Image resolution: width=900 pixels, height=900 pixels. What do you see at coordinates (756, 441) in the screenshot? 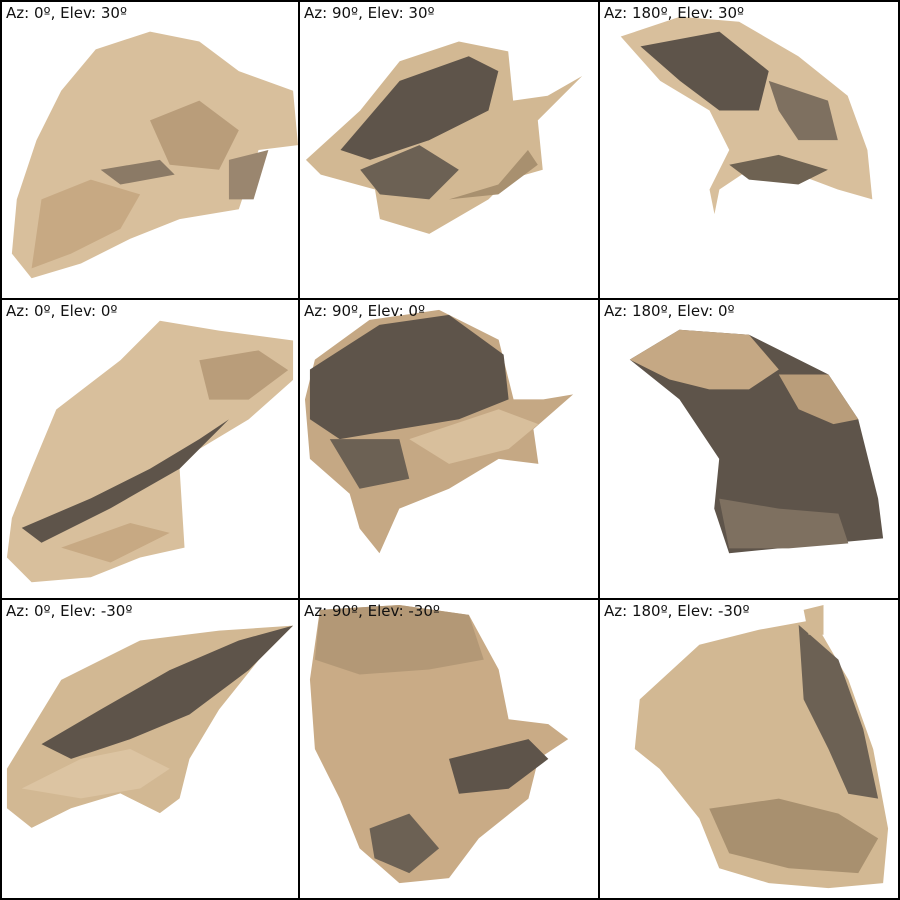
I see `voxel-render-az180-elev0` at bounding box center [756, 441].